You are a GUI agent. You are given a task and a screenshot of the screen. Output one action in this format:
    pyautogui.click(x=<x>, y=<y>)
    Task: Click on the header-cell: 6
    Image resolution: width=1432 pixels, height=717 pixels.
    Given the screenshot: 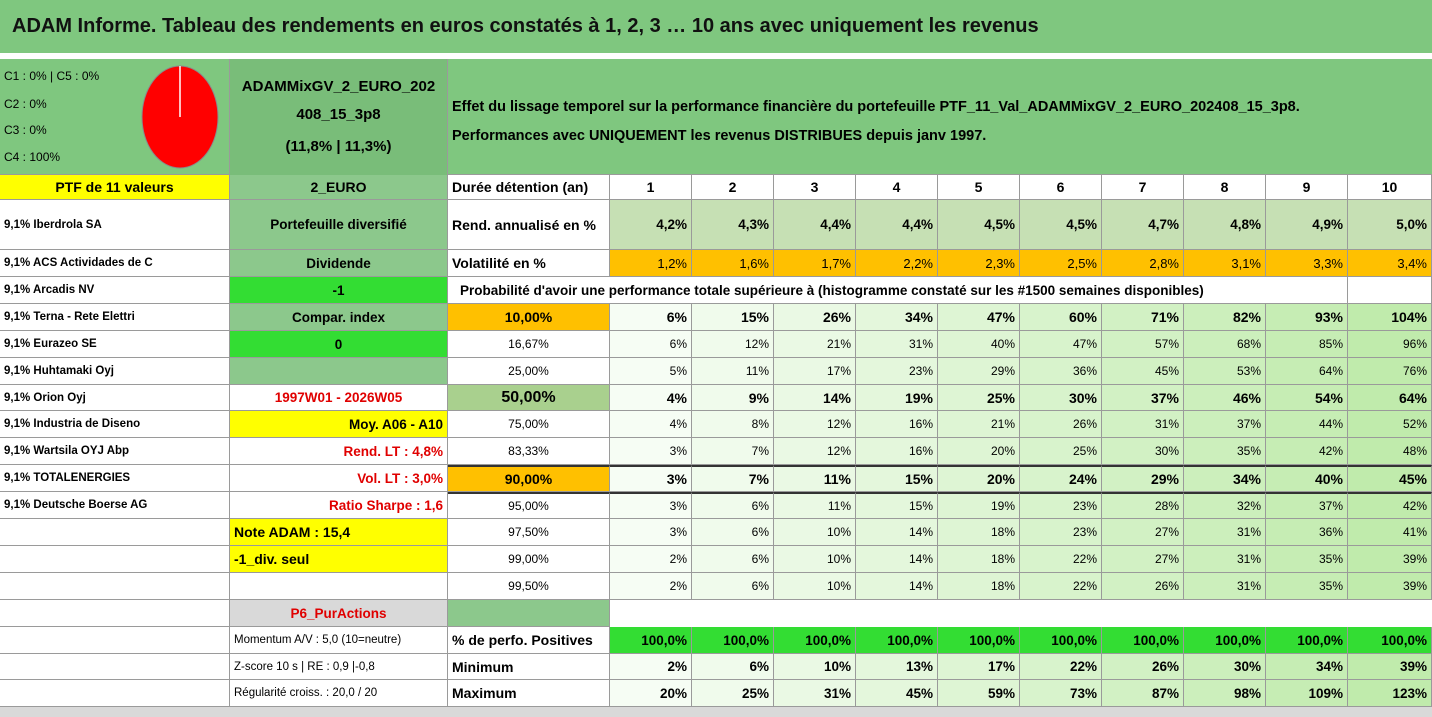 What is the action you would take?
    pyautogui.click(x=1061, y=187)
    